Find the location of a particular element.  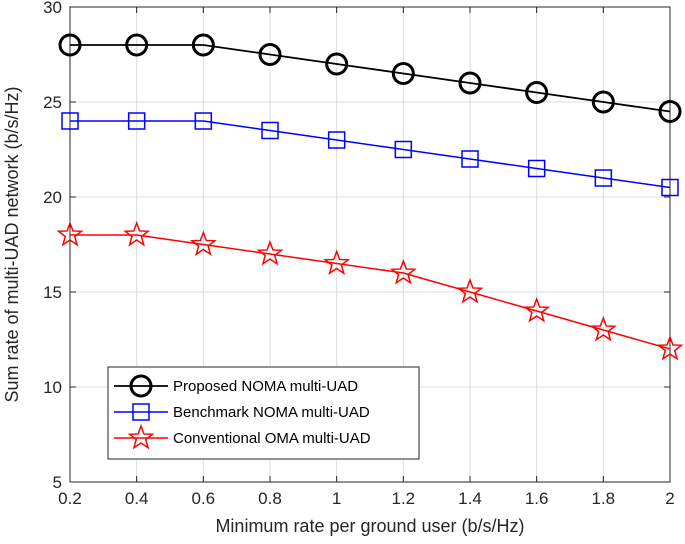

y-tick-label: 5 is located at coordinates (57, 482).